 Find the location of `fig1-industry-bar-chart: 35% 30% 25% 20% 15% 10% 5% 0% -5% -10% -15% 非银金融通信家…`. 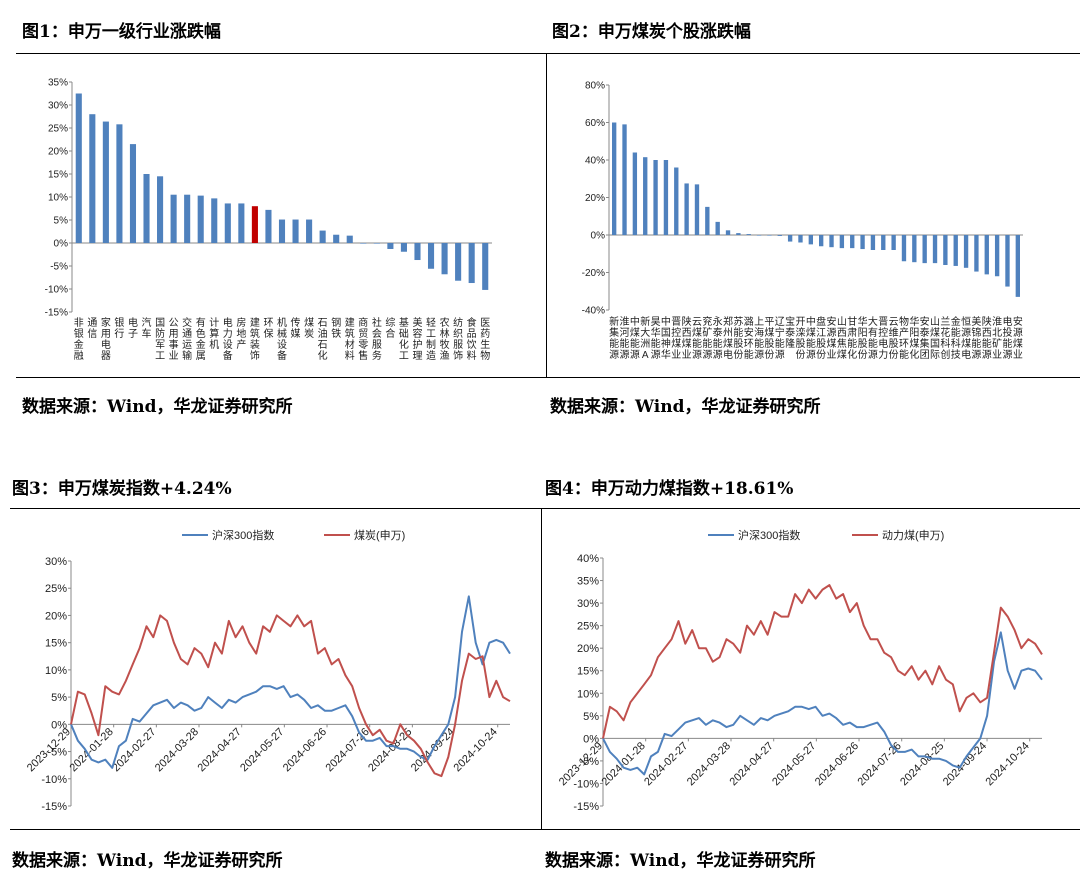

fig1-industry-bar-chart: 35% 30% 25% 20% 15% 10% 5% 0% -5% -10% -15% 非银金融通信家… is located at coordinates (268, 220).